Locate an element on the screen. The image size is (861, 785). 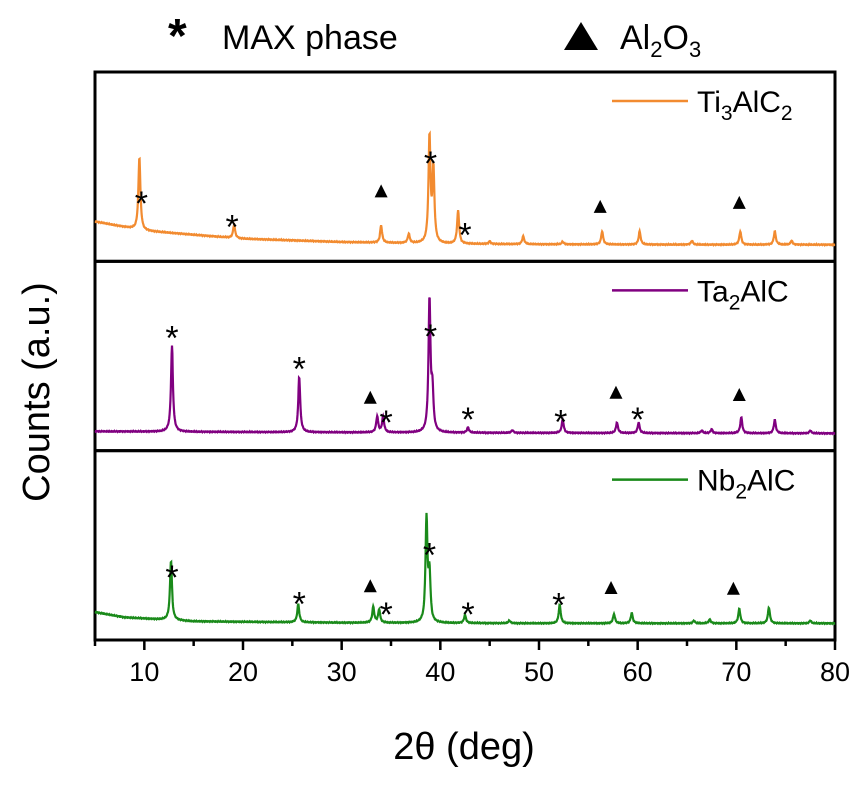
top-legend-max-phase-label: MAX phase is located at coordinates (310, 38).